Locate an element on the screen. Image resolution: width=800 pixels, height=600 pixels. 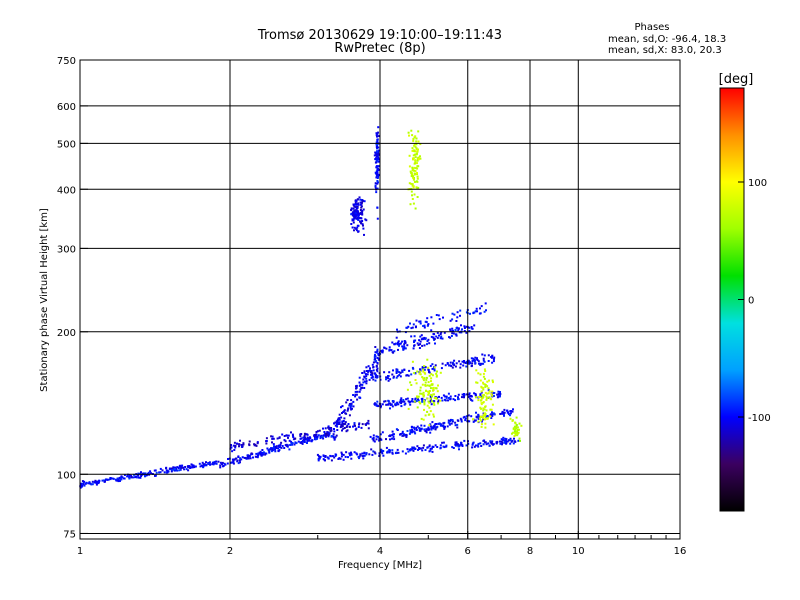
y-tick-label: 600 is located at coordinates (66, 107).